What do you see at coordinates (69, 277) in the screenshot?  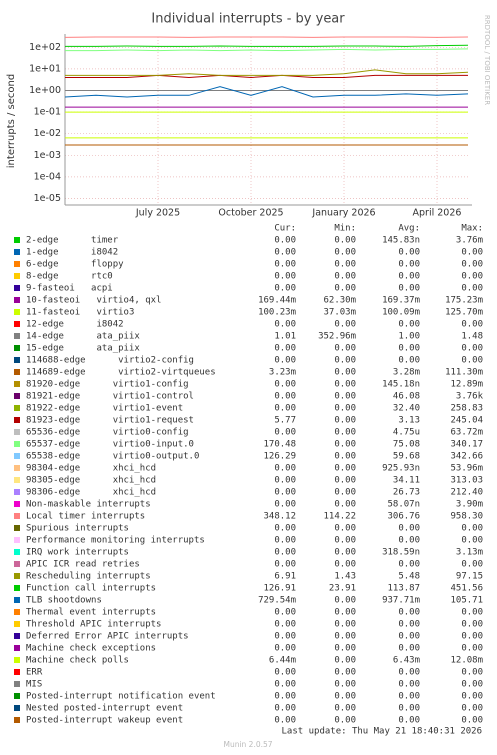 I see `legend-label: 8-edge rtc0` at bounding box center [69, 277].